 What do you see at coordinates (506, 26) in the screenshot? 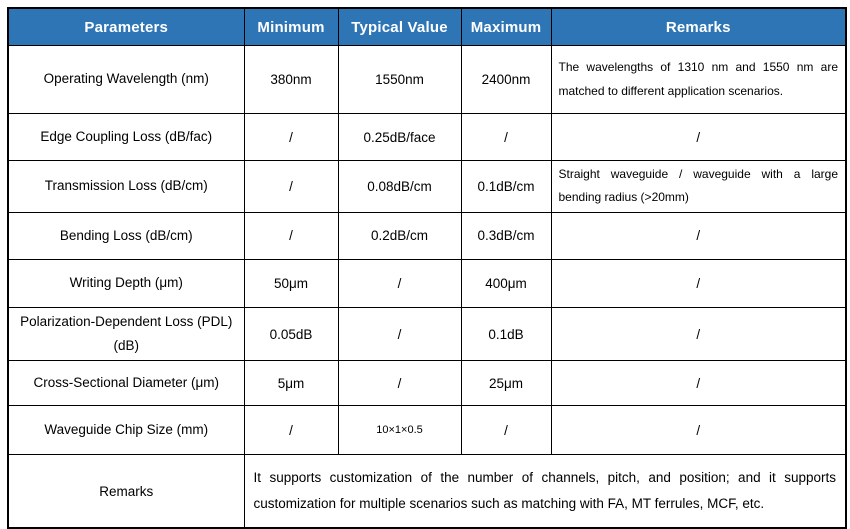
I see `header-maximum: Maximum` at bounding box center [506, 26].